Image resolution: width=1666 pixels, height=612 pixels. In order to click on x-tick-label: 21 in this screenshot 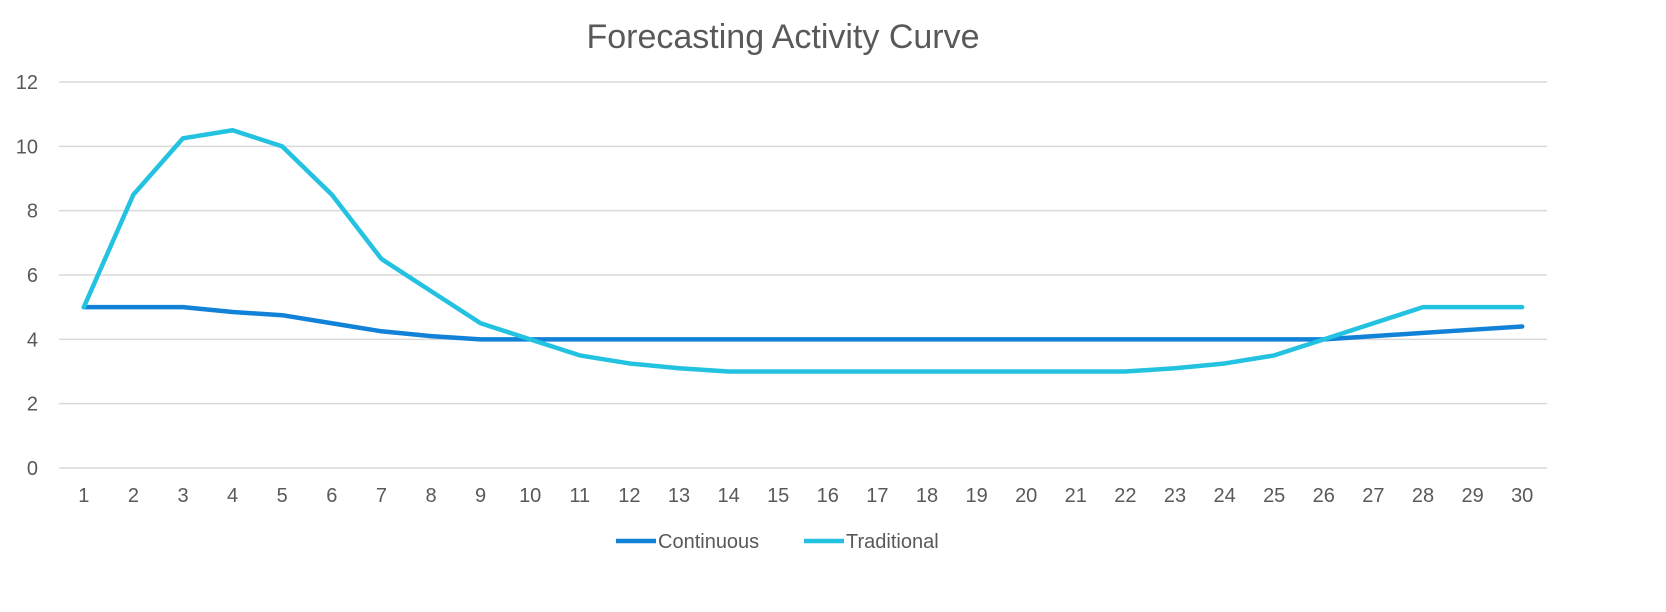, I will do `click(1076, 496)`.